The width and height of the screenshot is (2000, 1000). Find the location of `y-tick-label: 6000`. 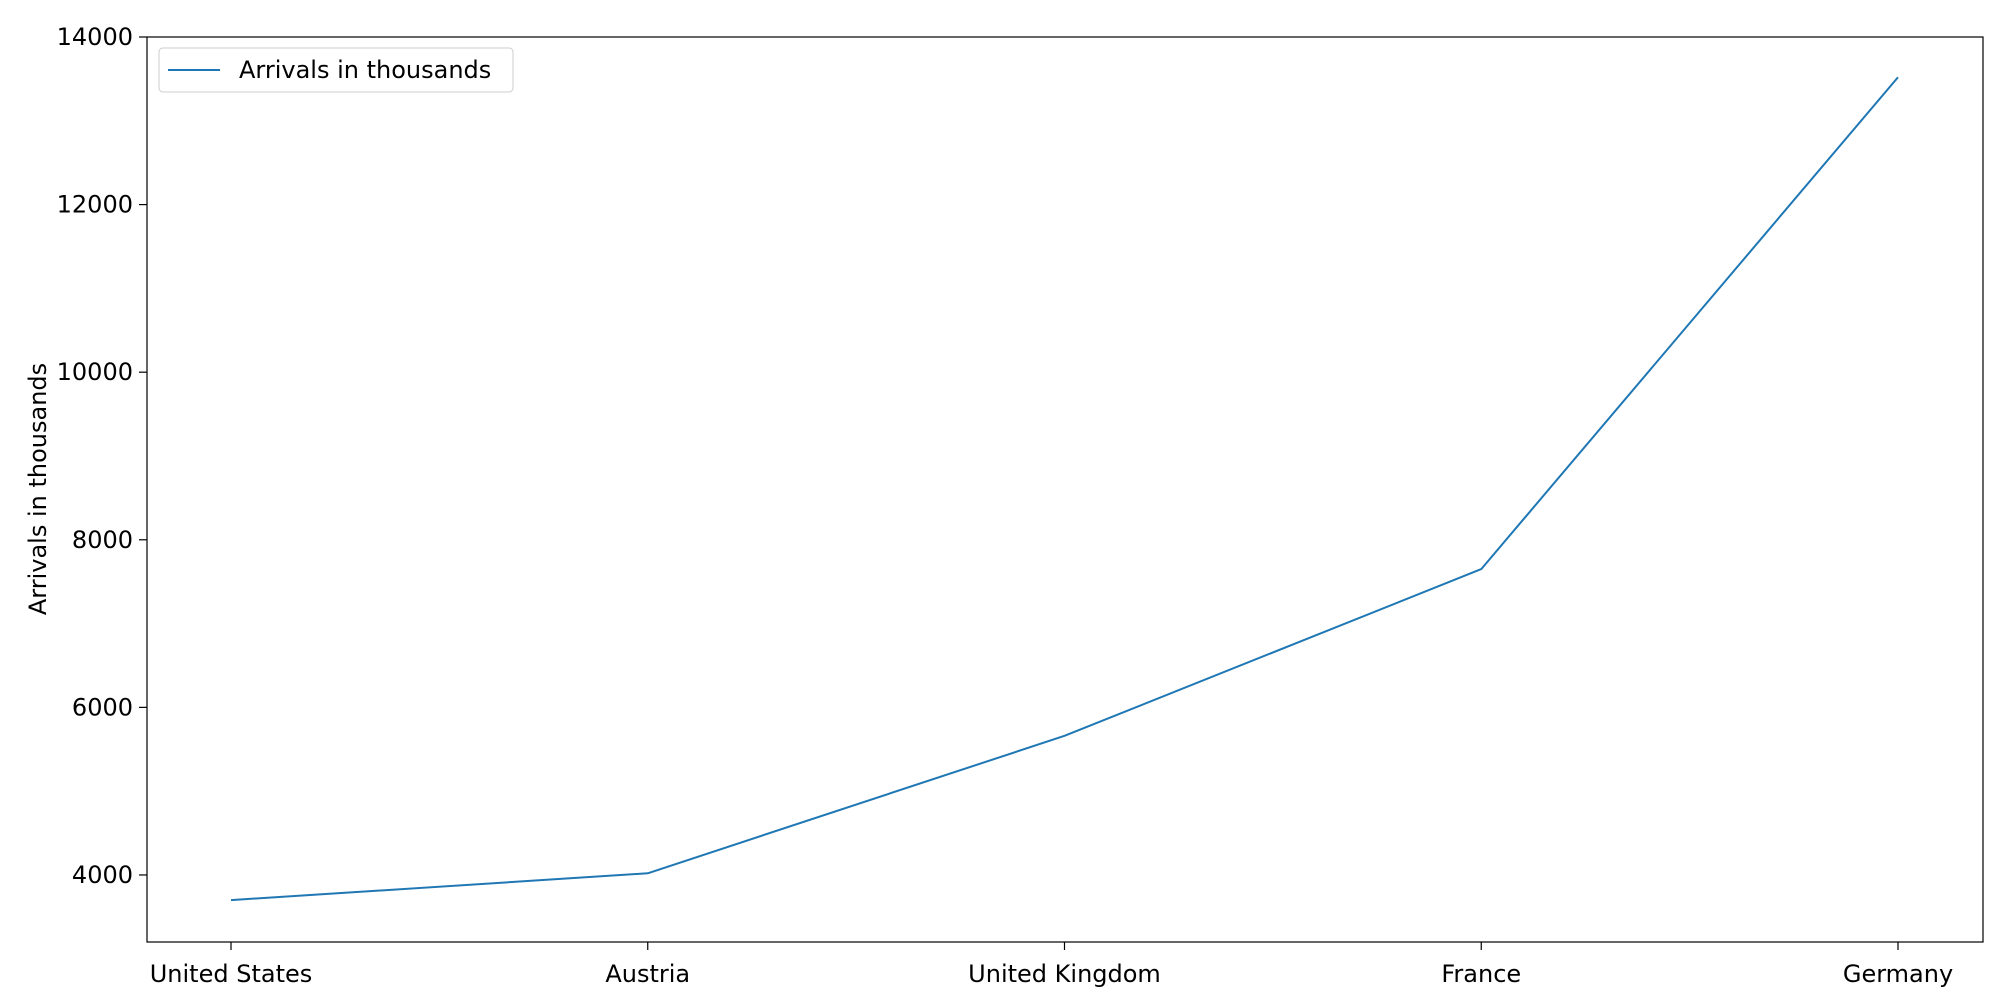

y-tick-label: 6000 is located at coordinates (102, 707).